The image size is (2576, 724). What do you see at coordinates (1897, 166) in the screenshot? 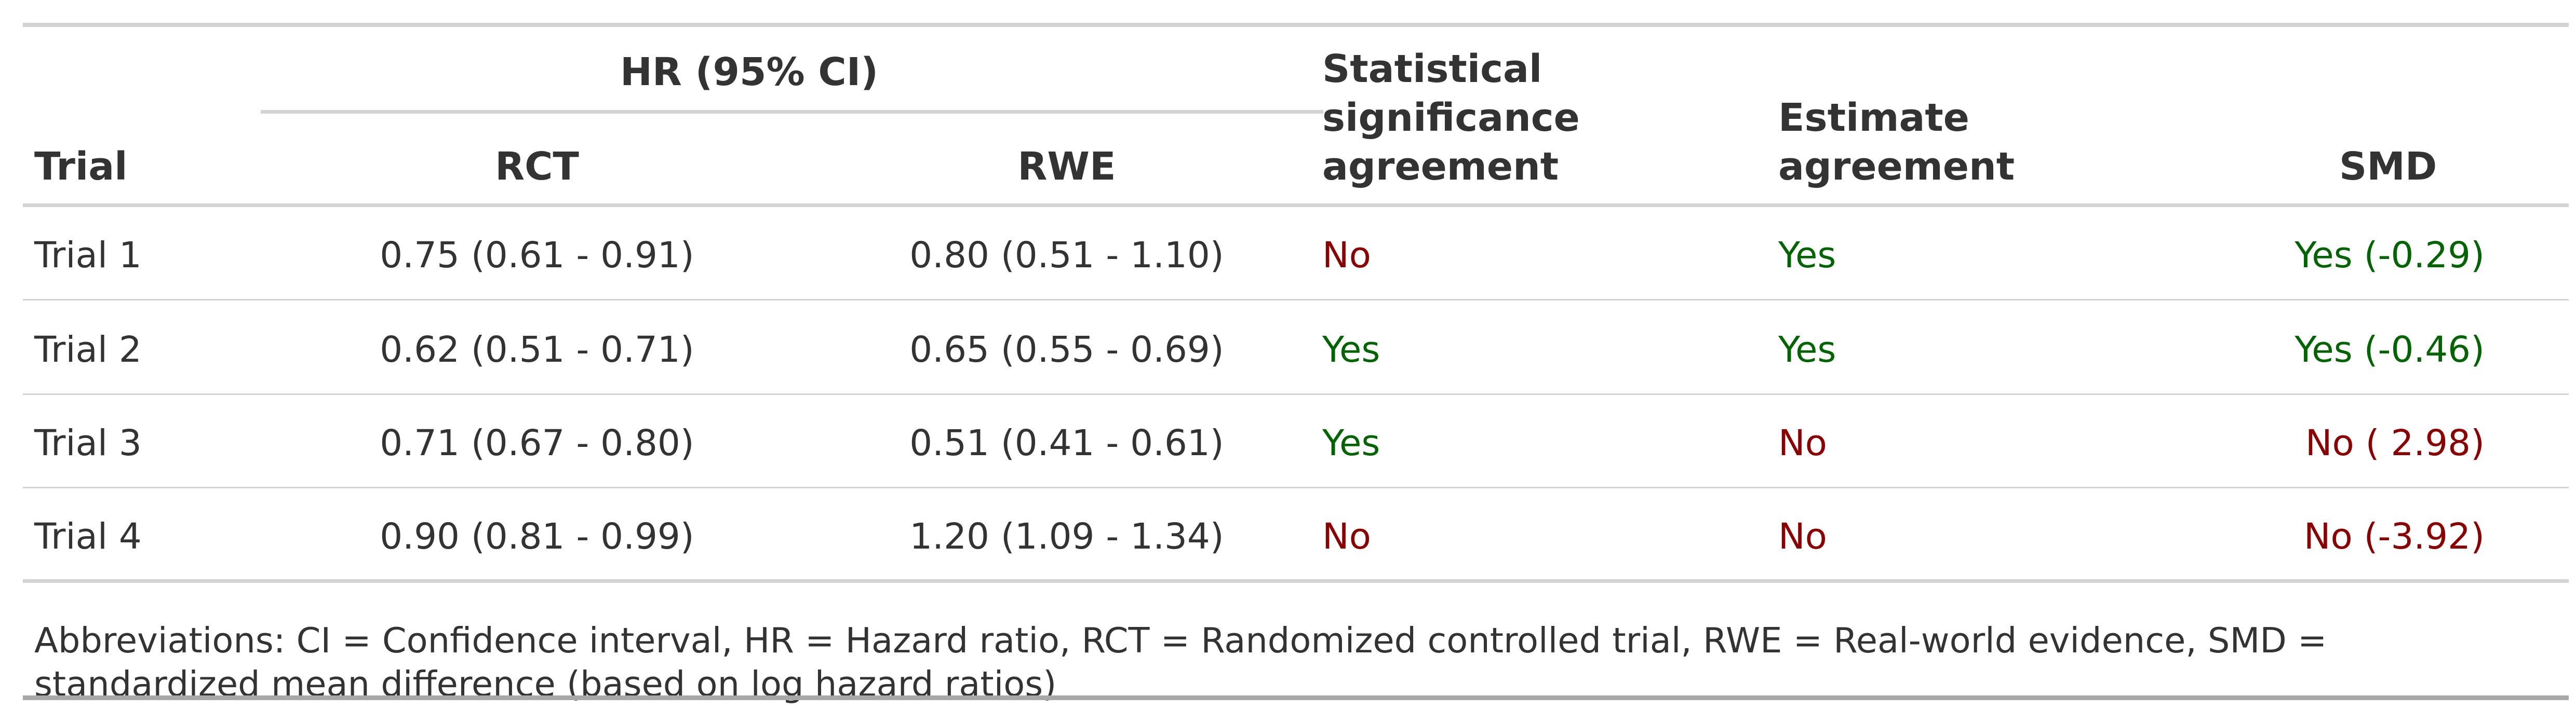
I see `header-estimate-line-2: agreement` at bounding box center [1897, 166].